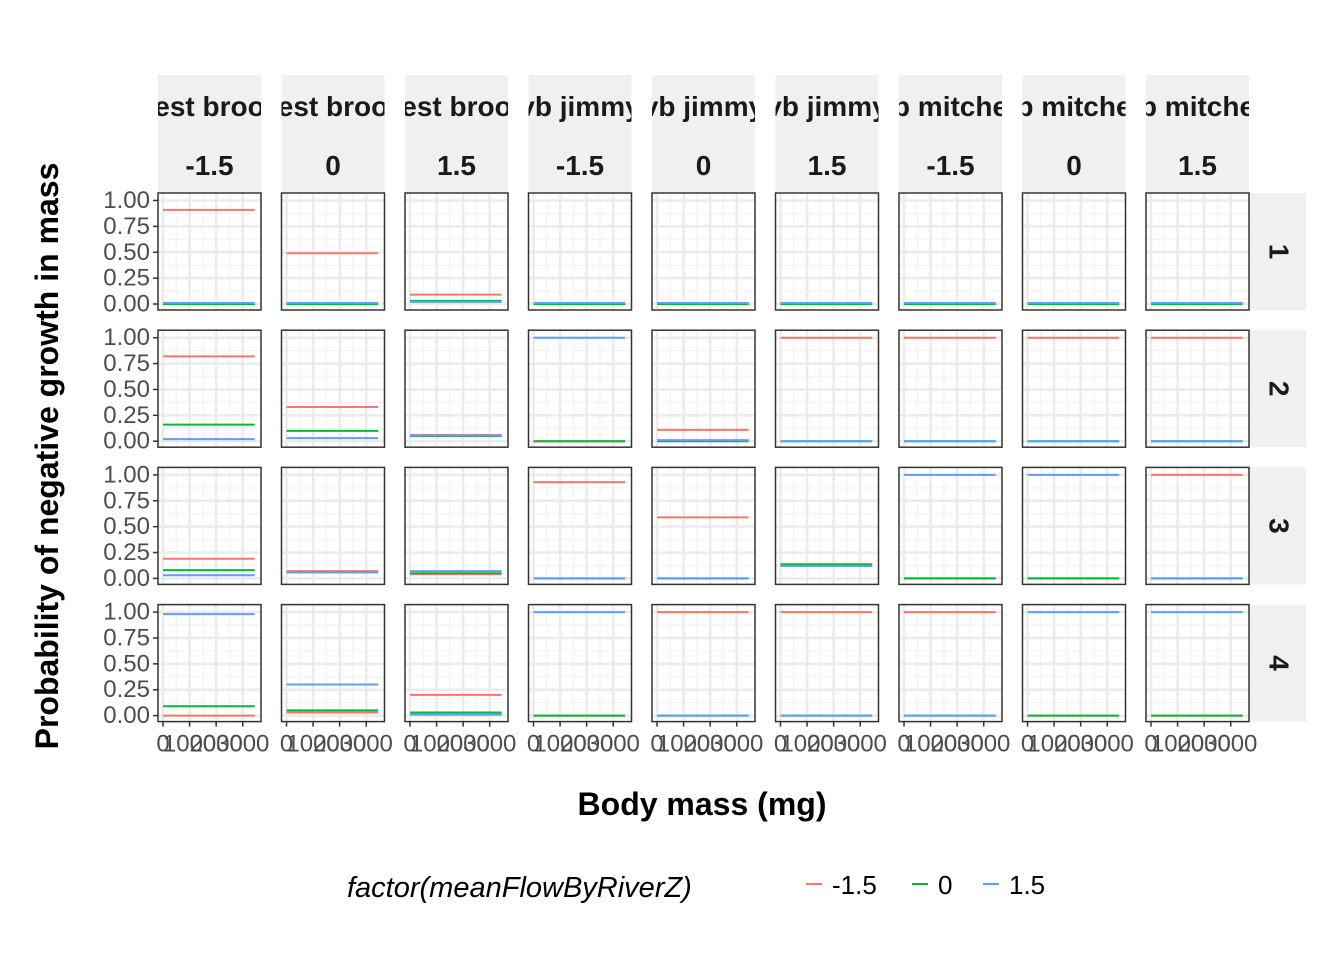 The height and width of the screenshot is (960, 1344). I want to click on panel-r1-c3, so click(456, 251).